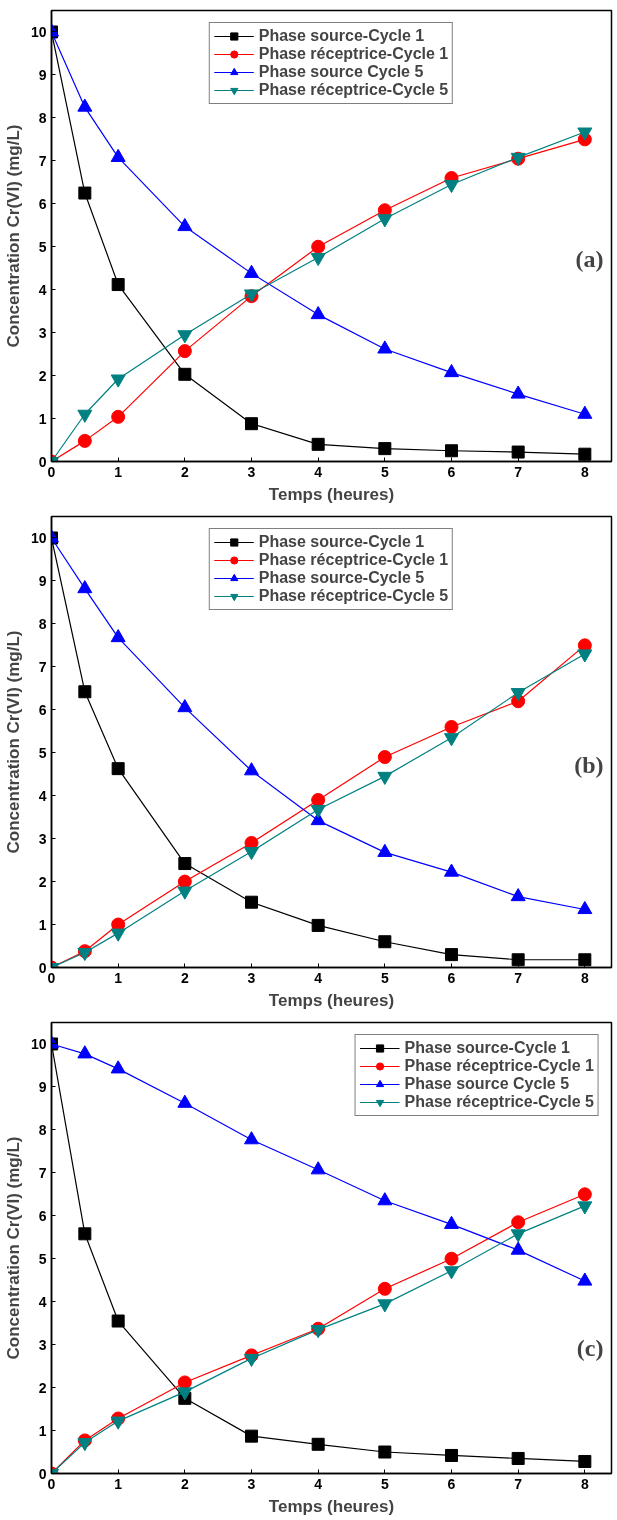  I want to click on annotation: (a), so click(589, 259).